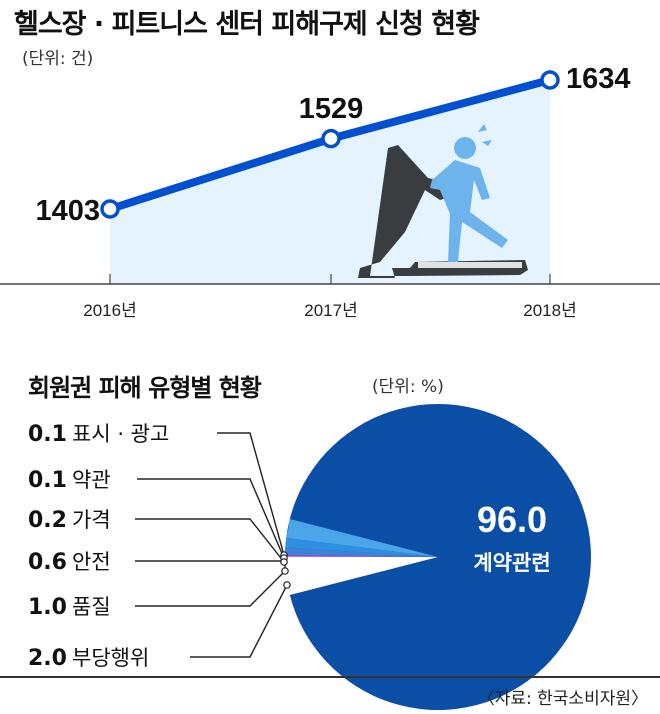 Image resolution: width=660 pixels, height=714 pixels. Describe the element at coordinates (47, 607) in the screenshot. I see `pie-label-value: 1.0` at that location.